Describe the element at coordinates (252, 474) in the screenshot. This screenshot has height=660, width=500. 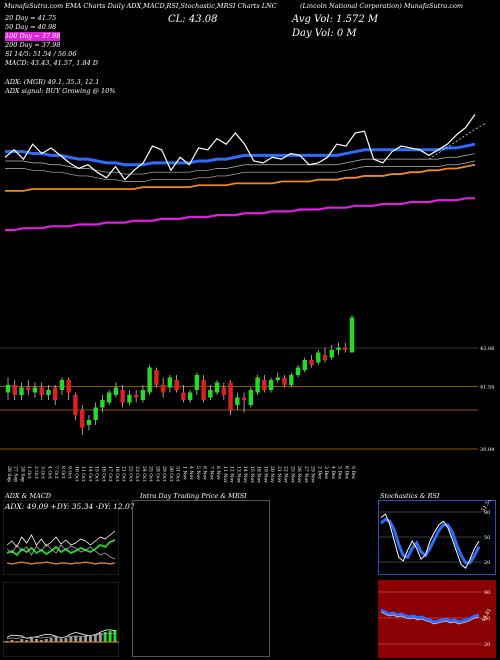
I see `date-tick: 15 Nov` at that location.